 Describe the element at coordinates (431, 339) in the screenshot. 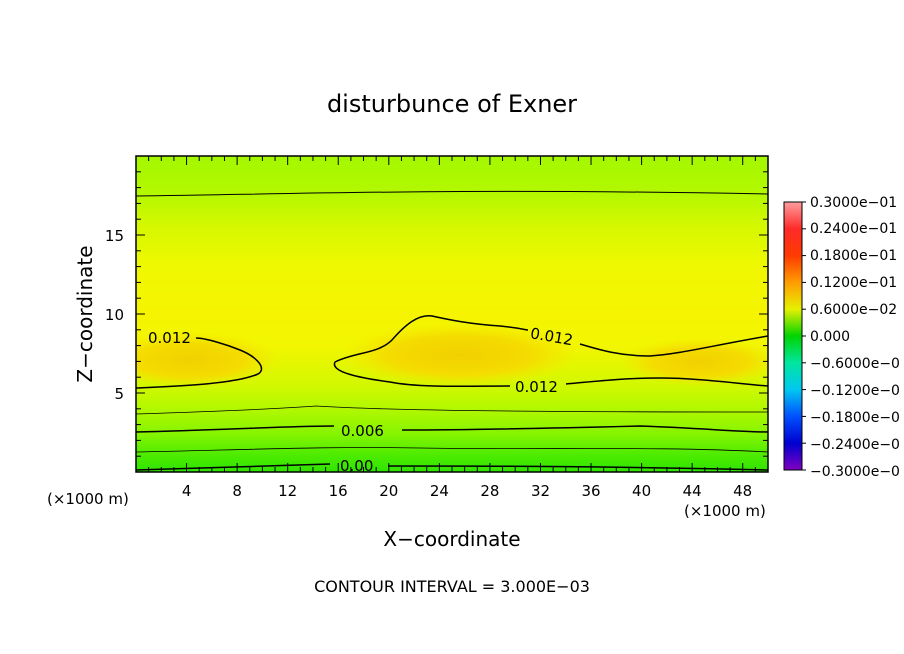

I see `contour-line-center-upper` at that location.